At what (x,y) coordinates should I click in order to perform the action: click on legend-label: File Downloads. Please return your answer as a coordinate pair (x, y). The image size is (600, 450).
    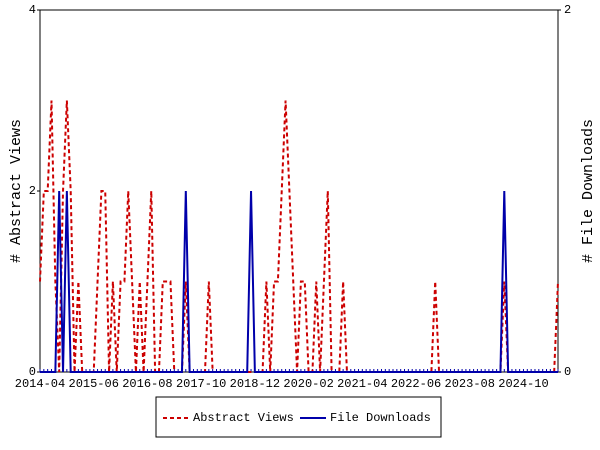
    Looking at the image, I should click on (380, 418).